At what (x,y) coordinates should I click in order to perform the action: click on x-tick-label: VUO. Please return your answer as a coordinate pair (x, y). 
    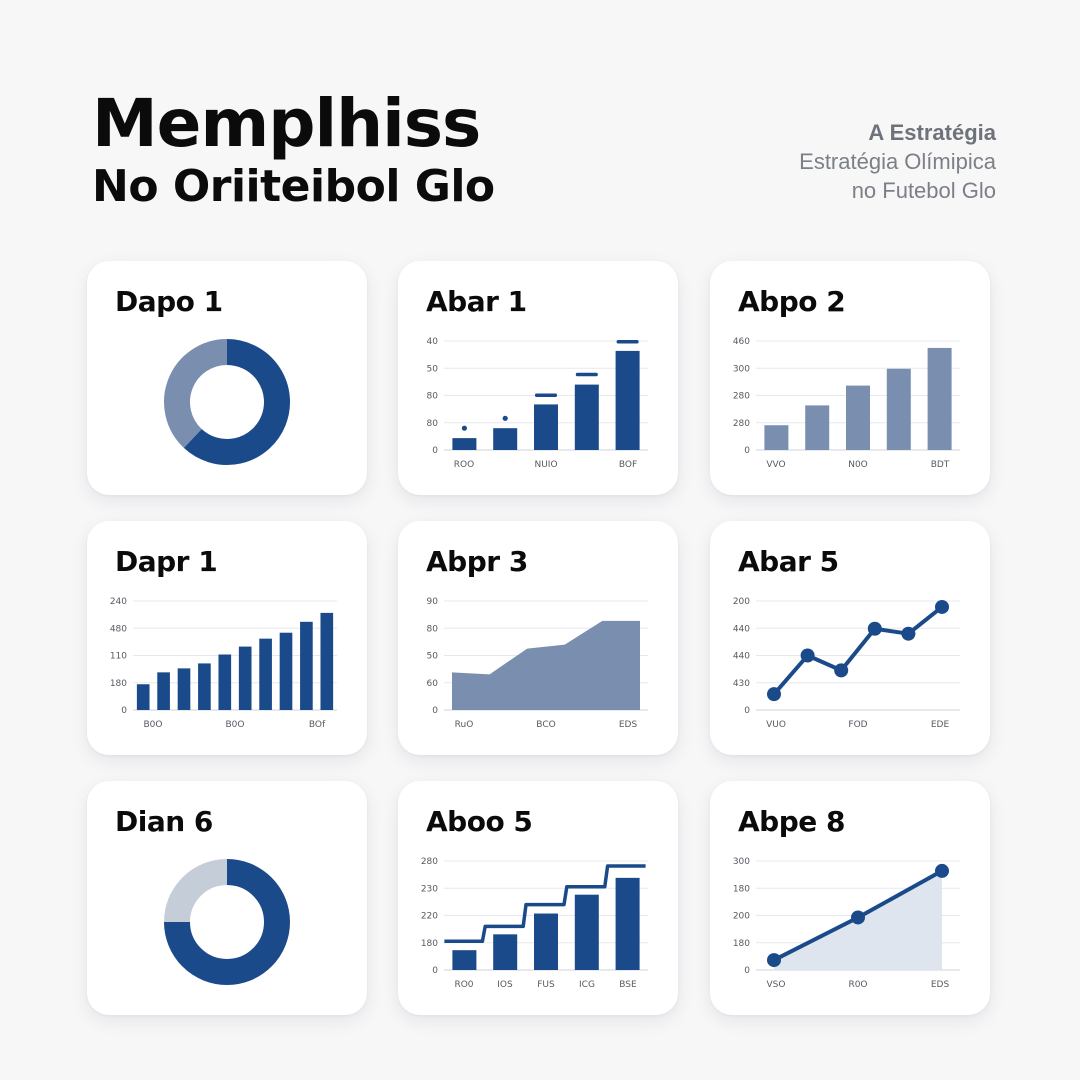
    Looking at the image, I should click on (776, 725).